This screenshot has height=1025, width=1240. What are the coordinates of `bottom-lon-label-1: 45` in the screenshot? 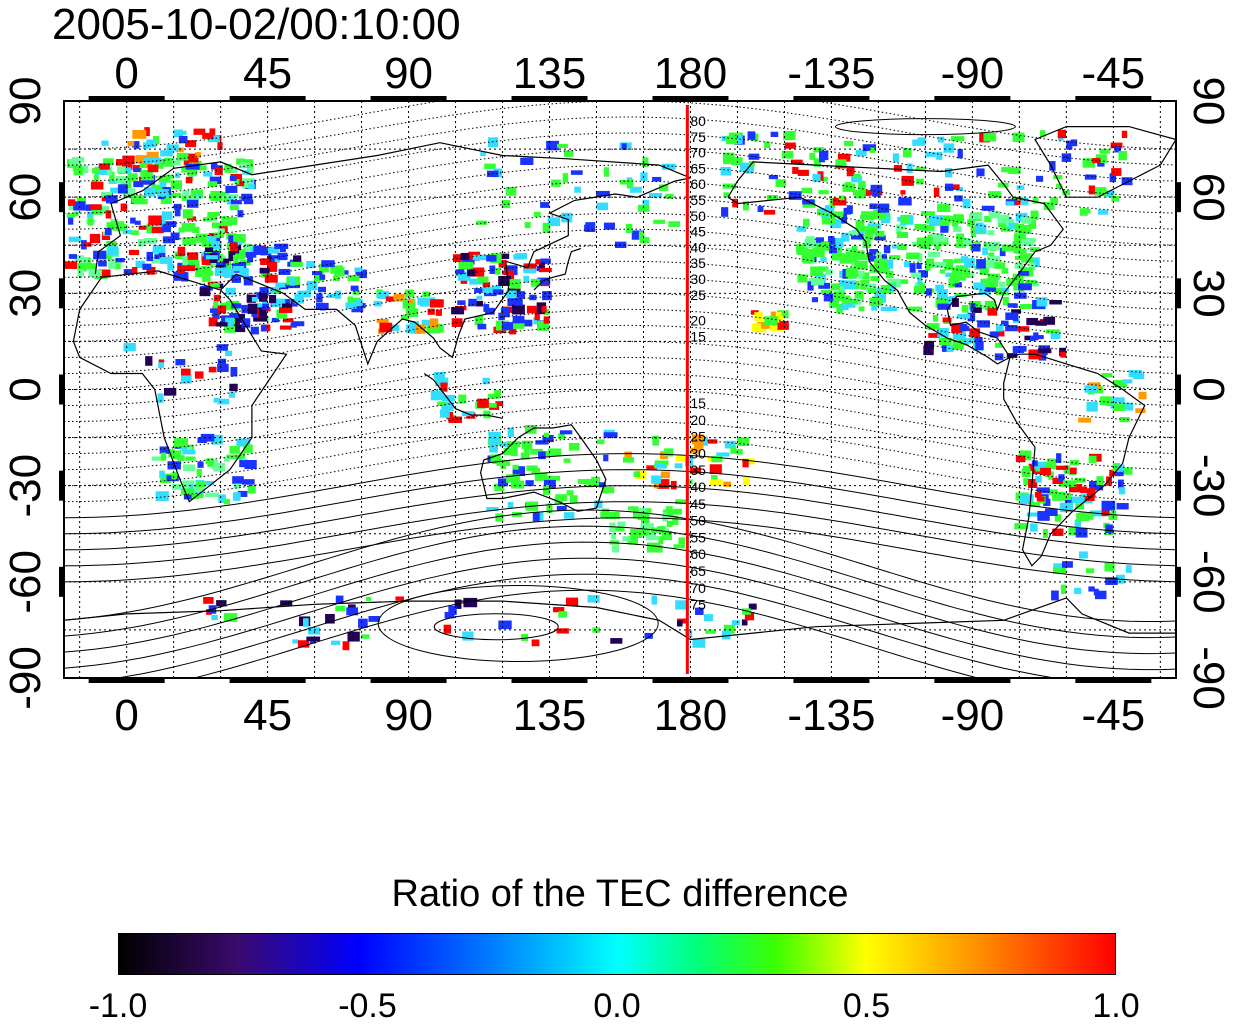 It's located at (267, 715).